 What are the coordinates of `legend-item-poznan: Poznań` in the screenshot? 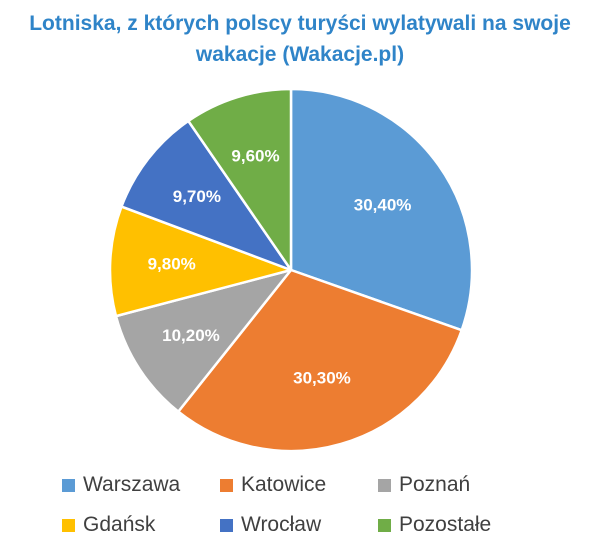 It's located at (458, 485).